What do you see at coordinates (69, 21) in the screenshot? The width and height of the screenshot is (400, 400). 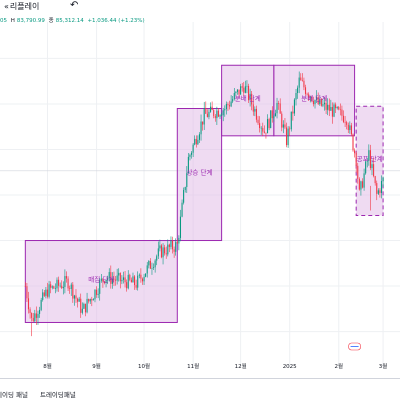 I see `ohlc-close-value: 85,312.14` at bounding box center [69, 21].